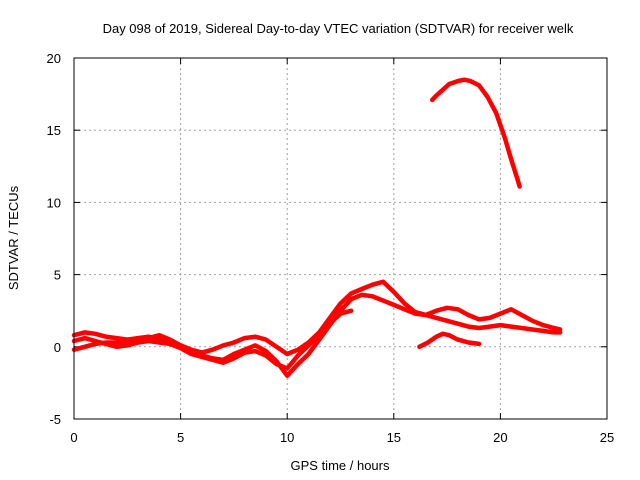  What do you see at coordinates (73, 437) in the screenshot?
I see `x-tick-label: 0` at bounding box center [73, 437].